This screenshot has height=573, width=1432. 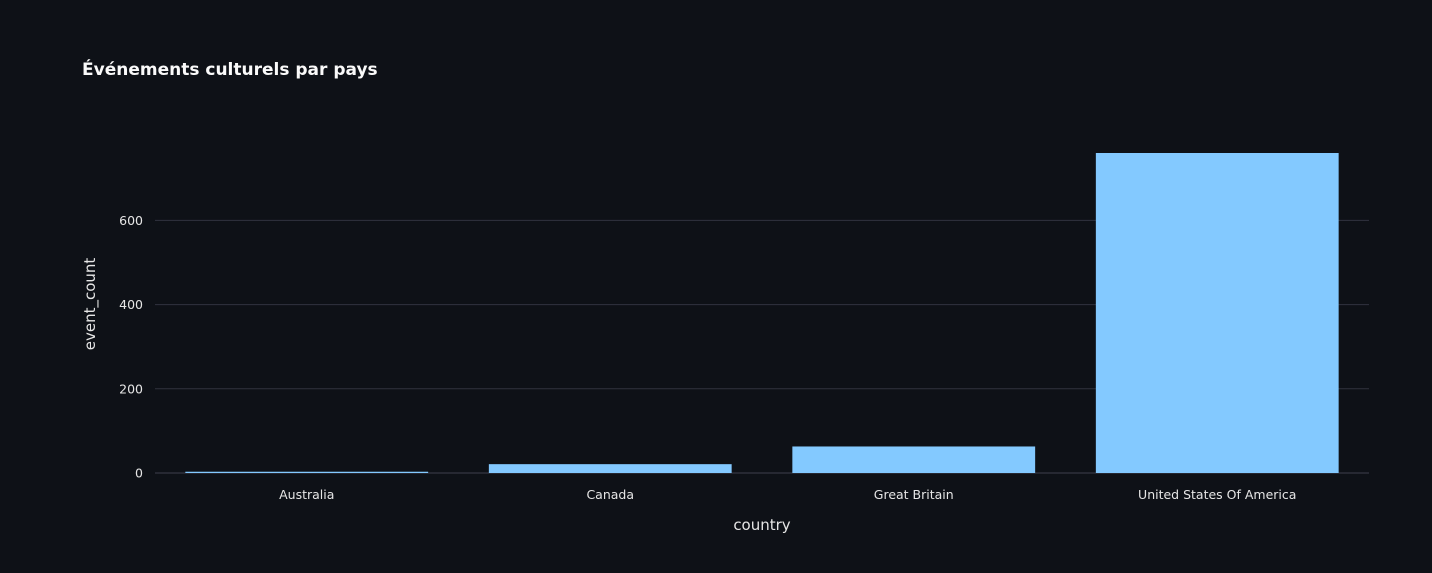 I want to click on bar-australia, so click(x=307, y=472).